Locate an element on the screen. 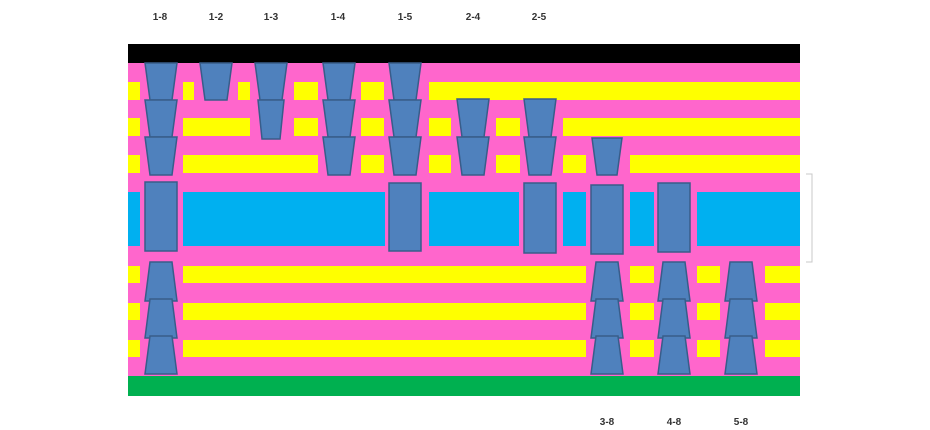  bottom-plane-layer is located at coordinates (464, 386).